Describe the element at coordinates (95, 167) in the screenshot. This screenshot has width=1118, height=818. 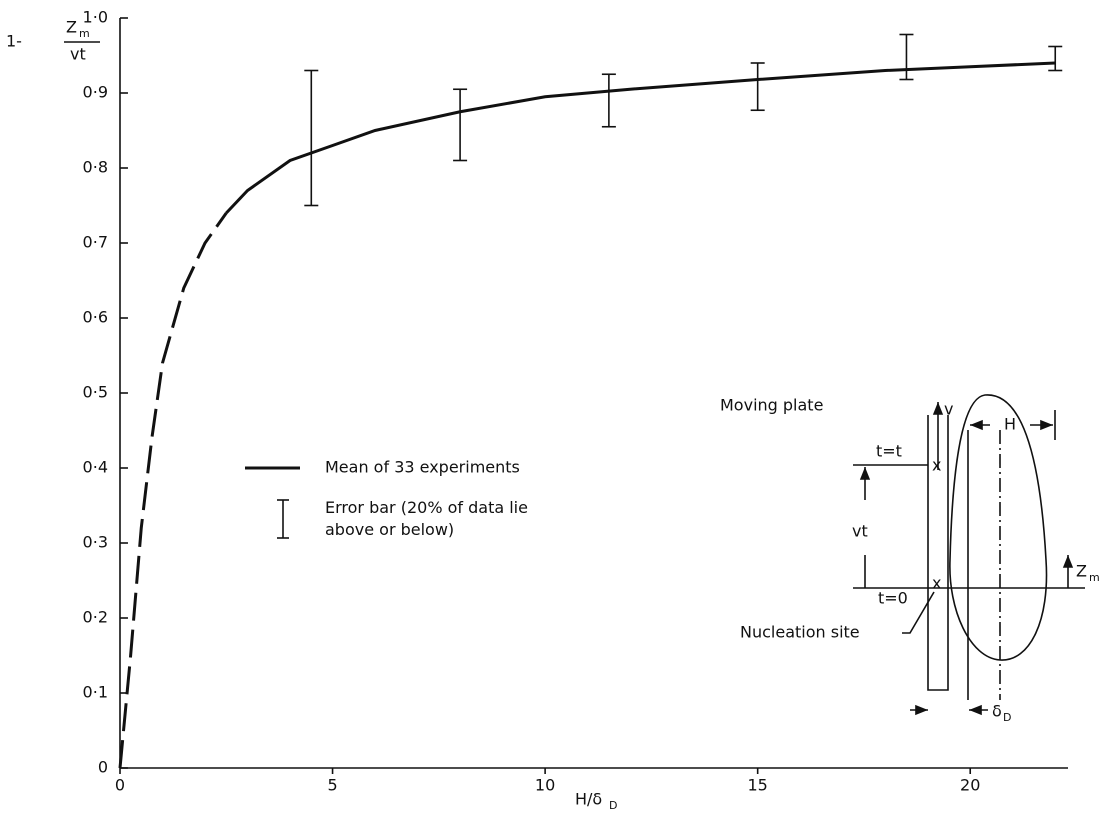
I see `y-tick-label: 0·8` at that location.